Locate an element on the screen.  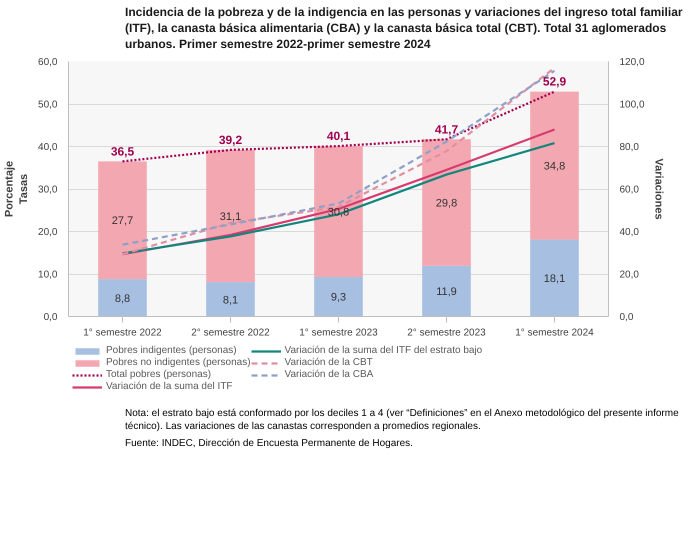
data-label: 40,1 is located at coordinates (338, 135).